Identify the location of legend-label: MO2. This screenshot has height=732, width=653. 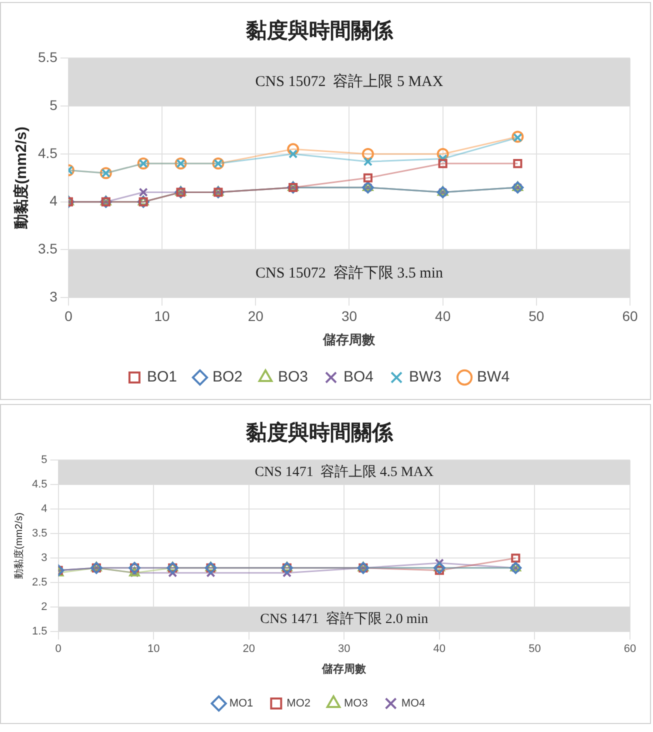
(298, 704).